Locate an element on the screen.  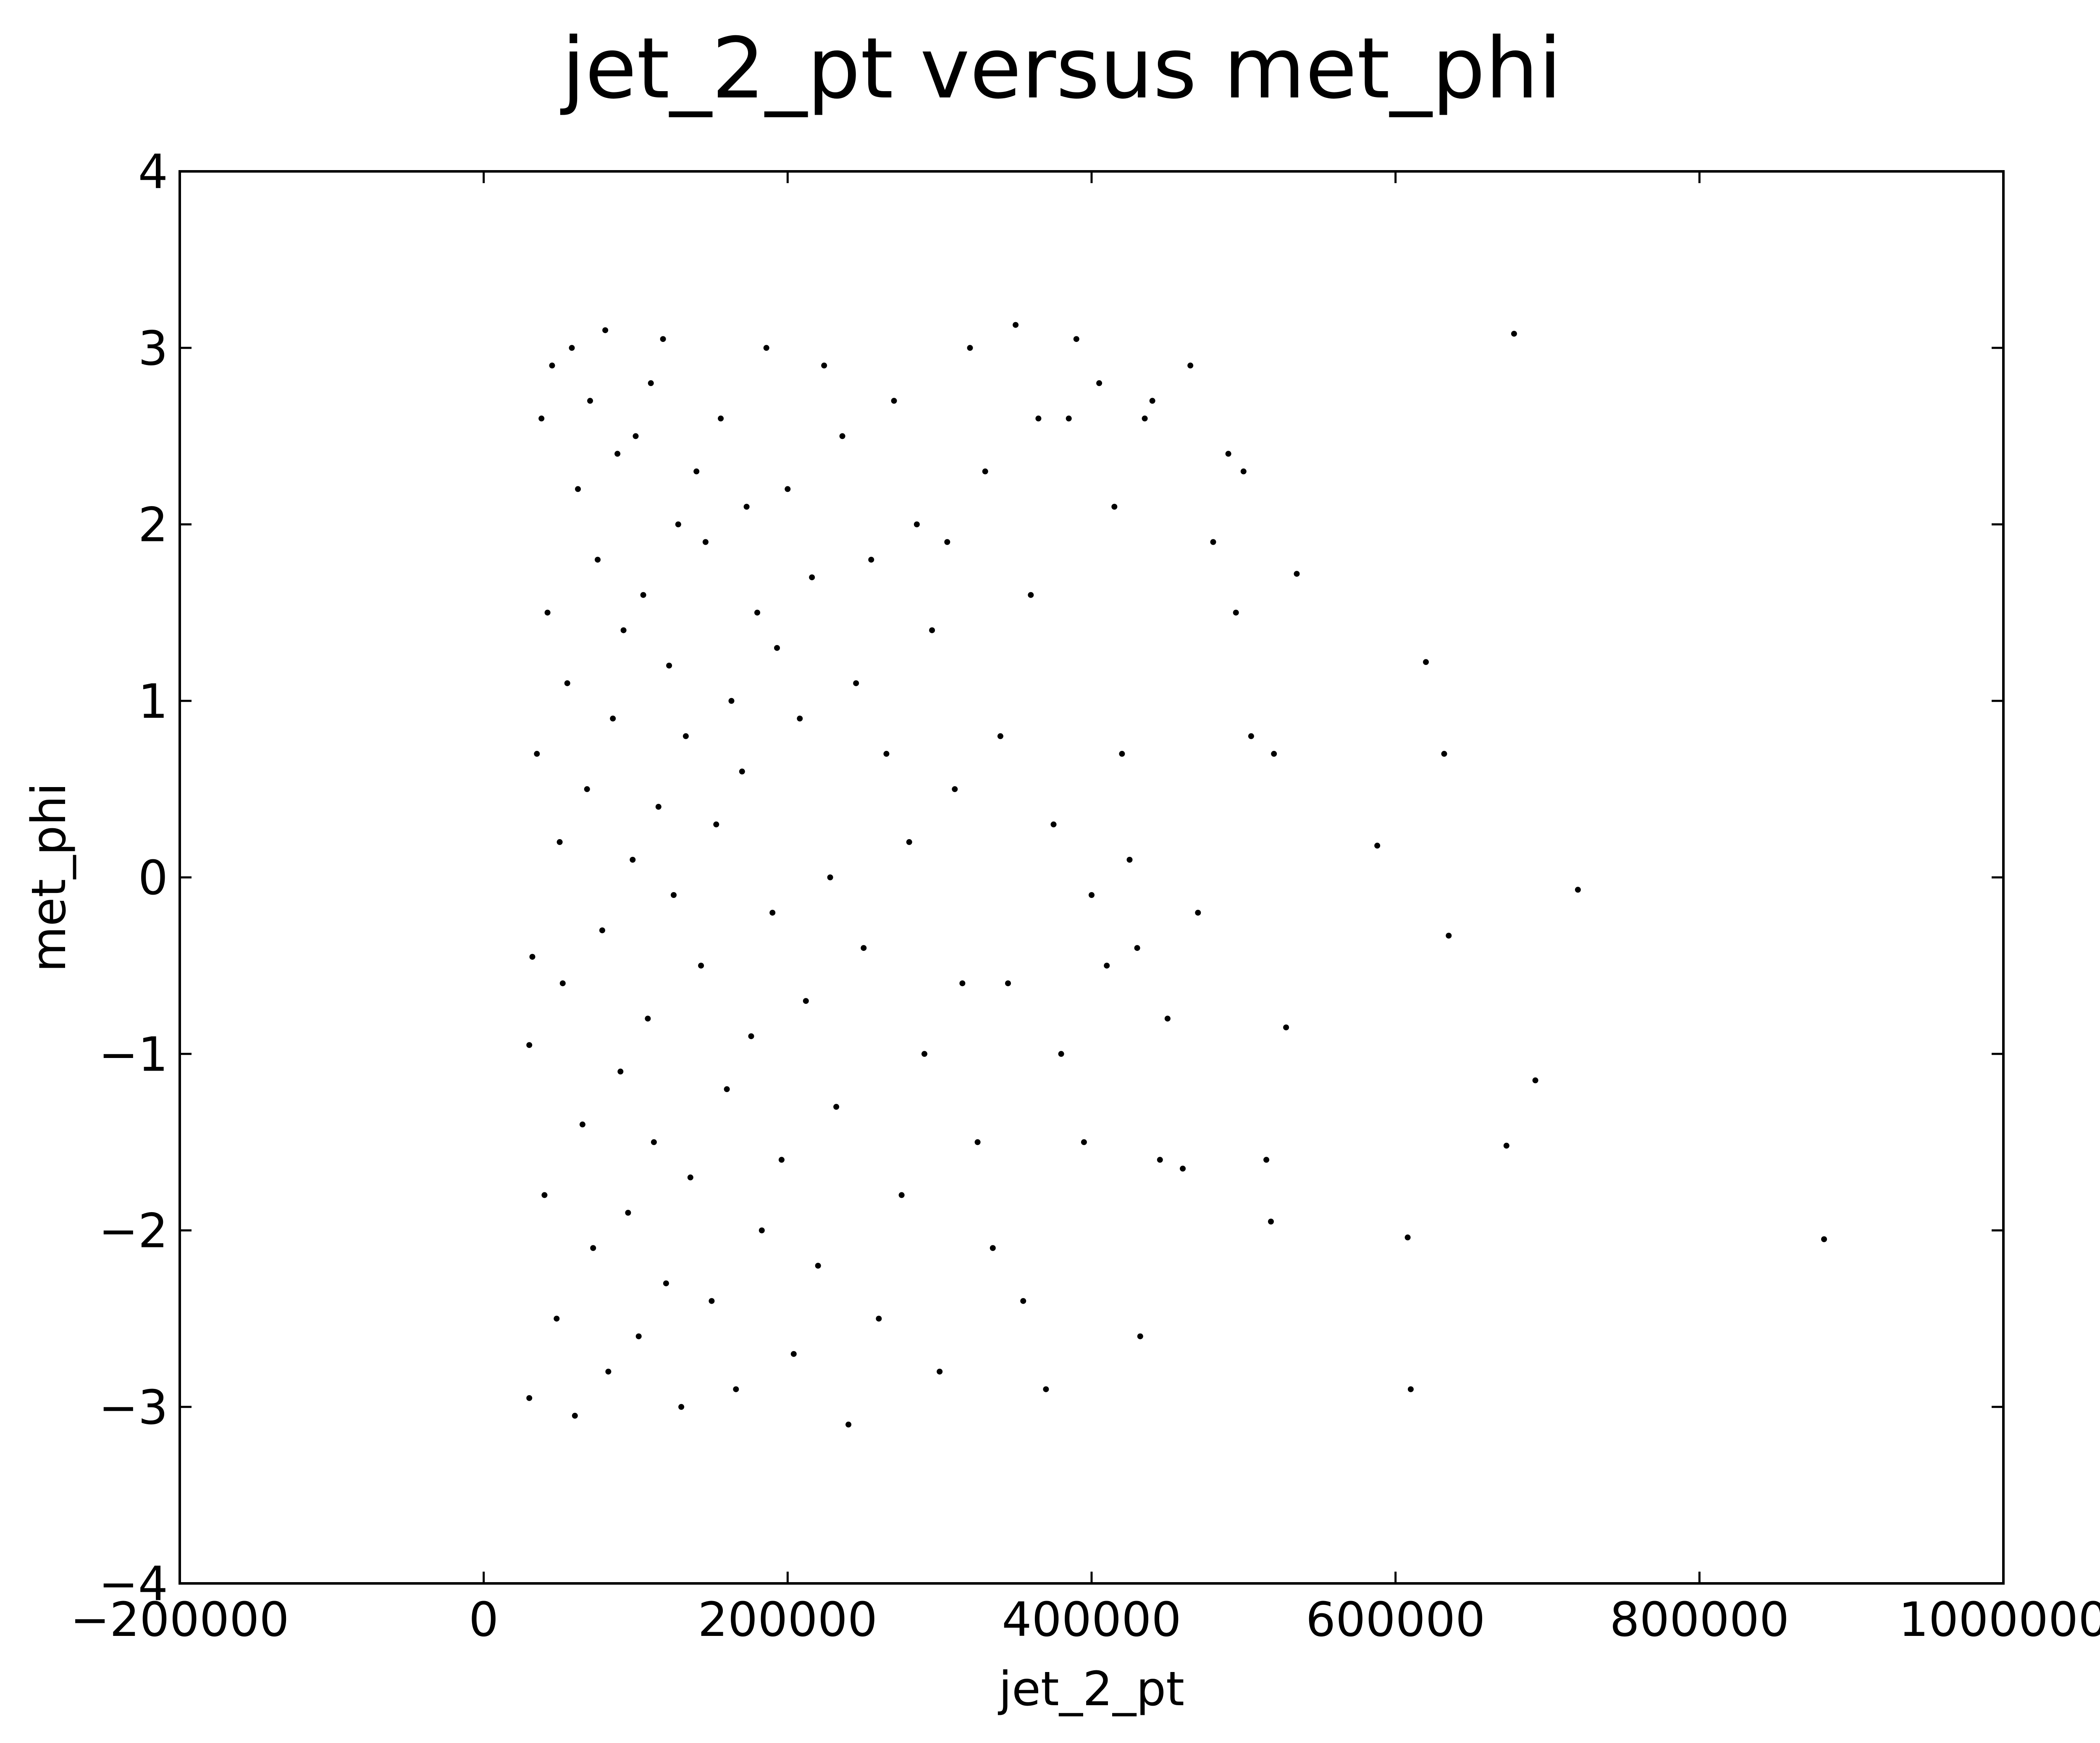
x-tick-label: 400000 is located at coordinates (1091, 1620).